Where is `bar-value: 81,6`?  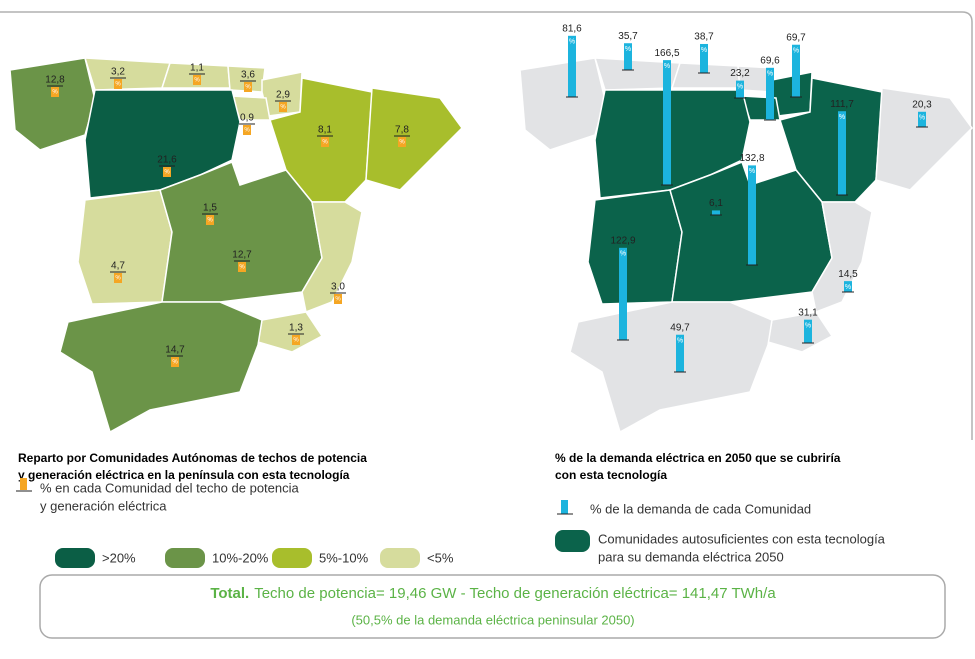
bar-value: 81,6 is located at coordinates (572, 28).